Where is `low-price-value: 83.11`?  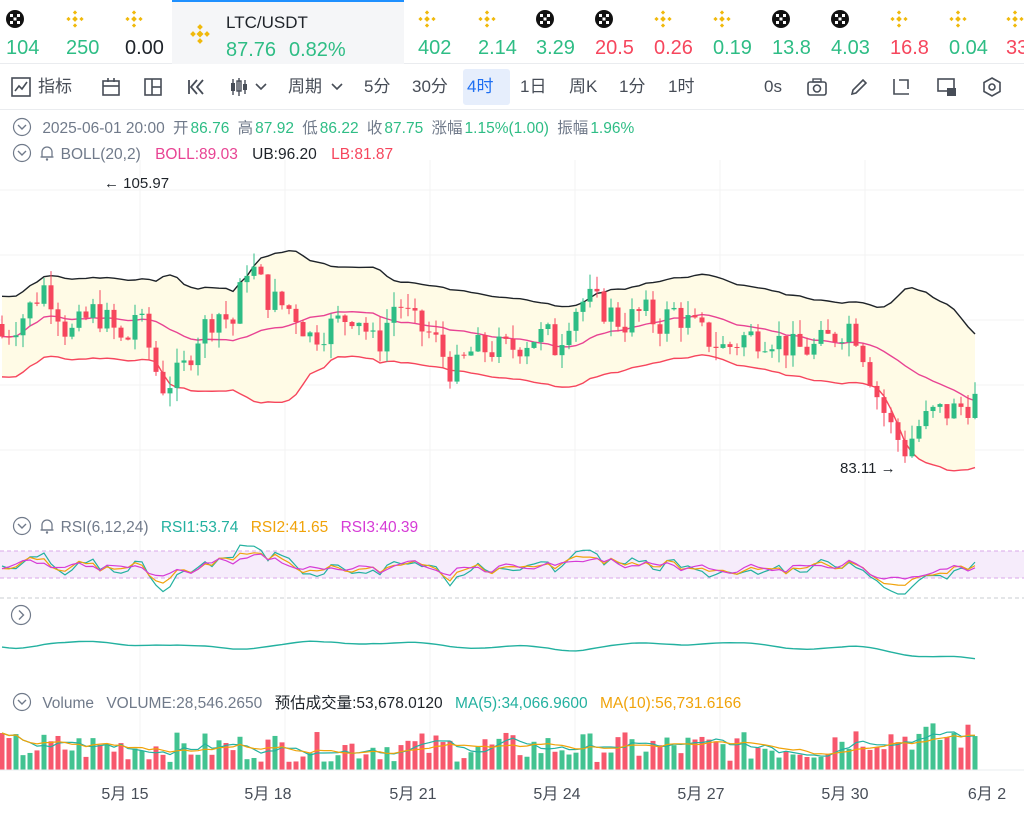 low-price-value: 83.11 is located at coordinates (858, 468).